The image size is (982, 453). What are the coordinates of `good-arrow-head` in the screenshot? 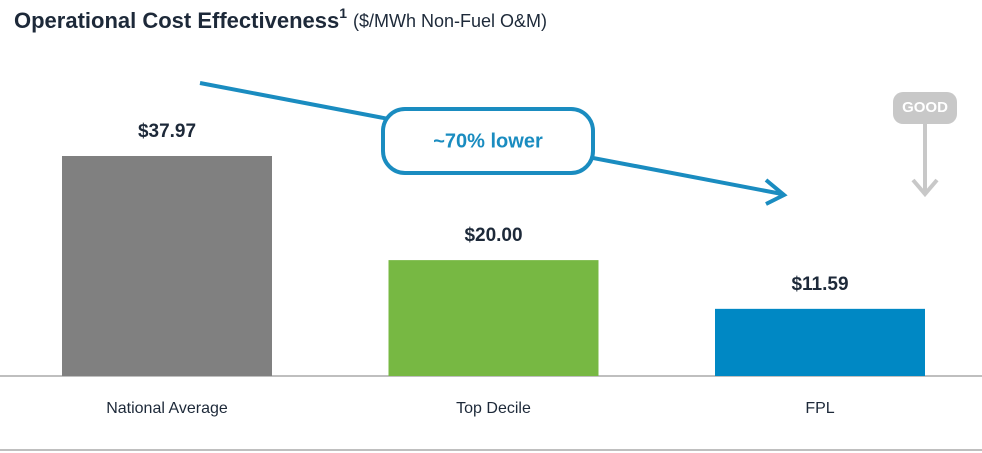 It's located at (925, 188).